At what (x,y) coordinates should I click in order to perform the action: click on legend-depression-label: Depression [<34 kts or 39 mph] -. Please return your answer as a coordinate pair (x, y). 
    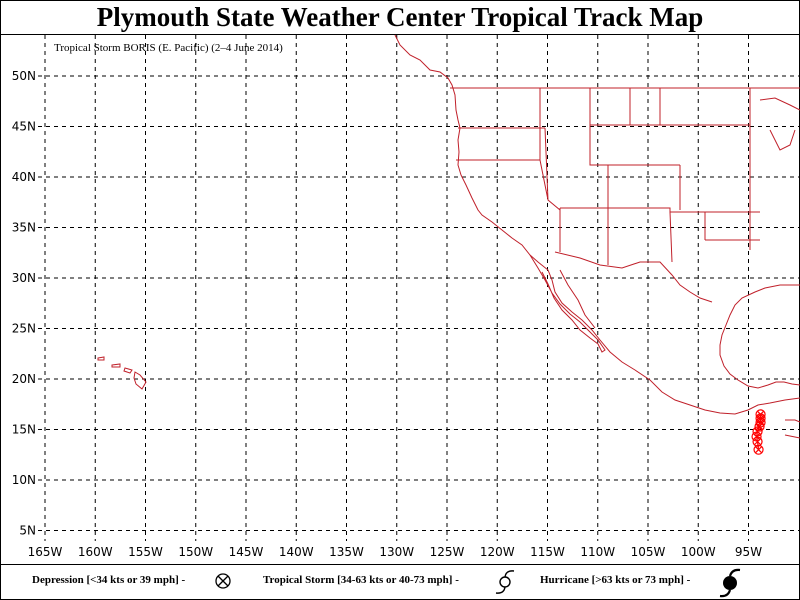
    Looking at the image, I should click on (109, 580).